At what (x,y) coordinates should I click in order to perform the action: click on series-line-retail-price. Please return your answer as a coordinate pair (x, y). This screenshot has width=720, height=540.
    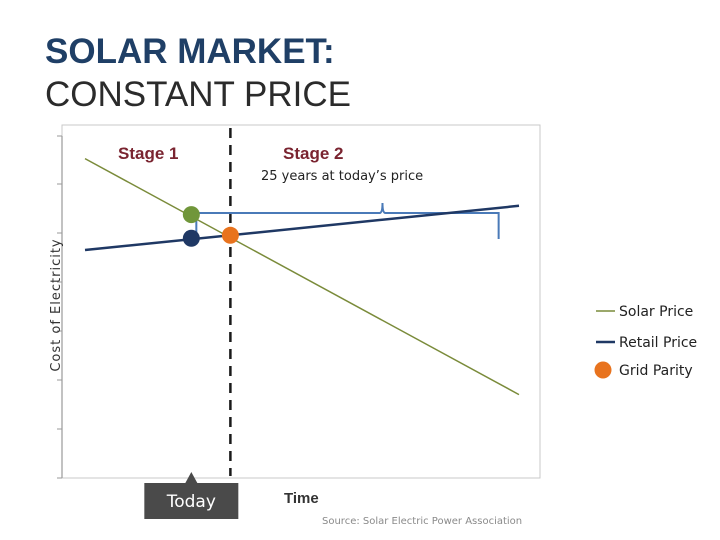
    Looking at the image, I should click on (302, 228).